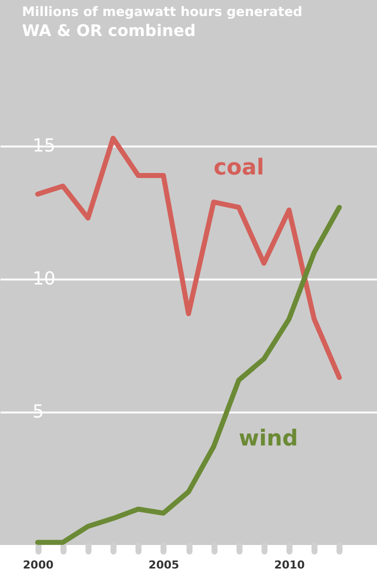 The height and width of the screenshot is (583, 377). Describe the element at coordinates (164, 565) in the screenshot. I see `x-tick-label: 2005` at that location.